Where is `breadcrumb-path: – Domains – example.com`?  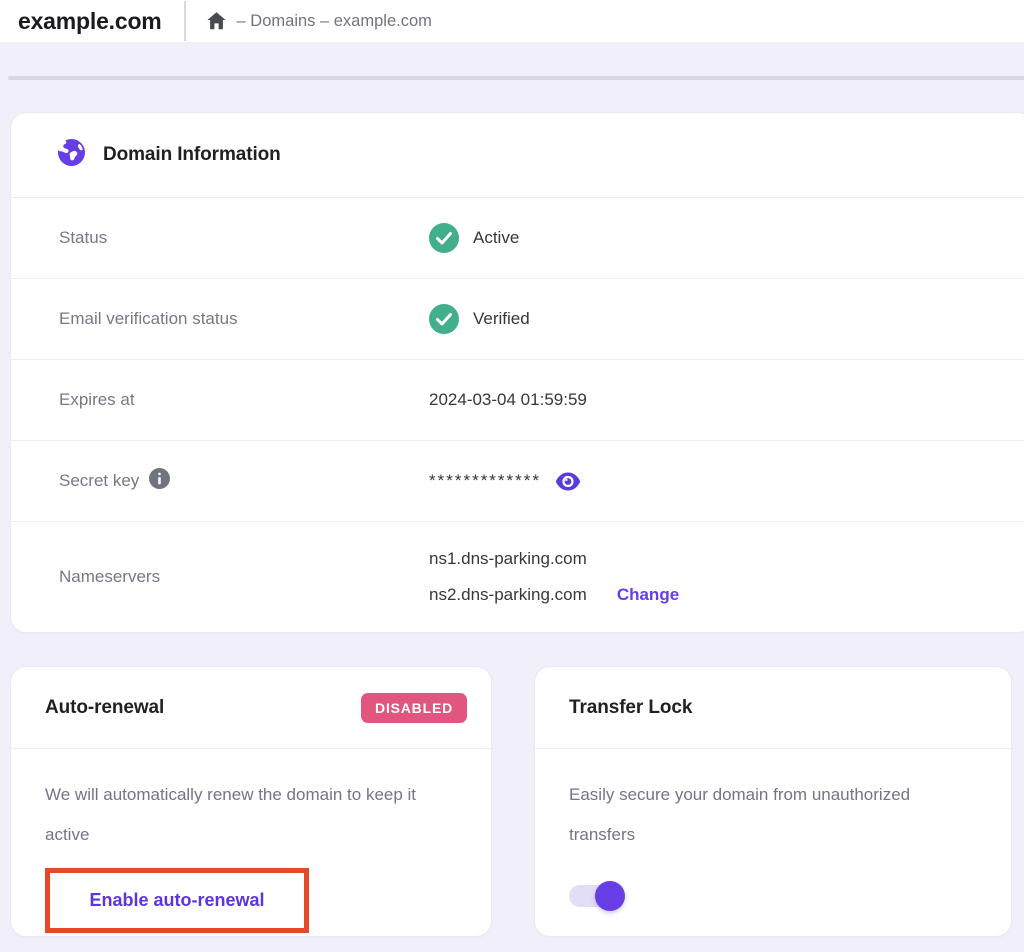 breadcrumb-path: – Domains – example.com is located at coordinates (334, 20).